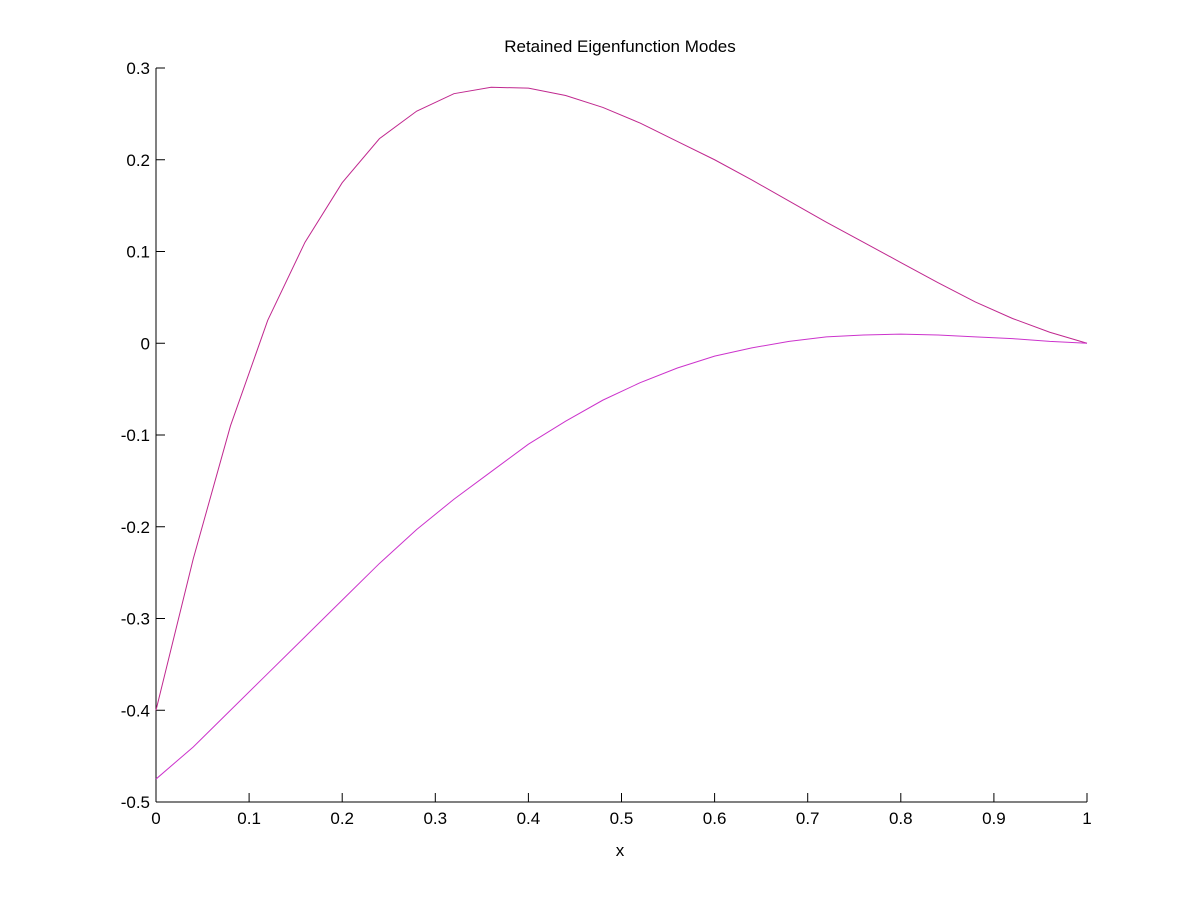 The width and height of the screenshot is (1200, 900). Describe the element at coordinates (901, 818) in the screenshot. I see `x-tick-label: 0.8` at that location.